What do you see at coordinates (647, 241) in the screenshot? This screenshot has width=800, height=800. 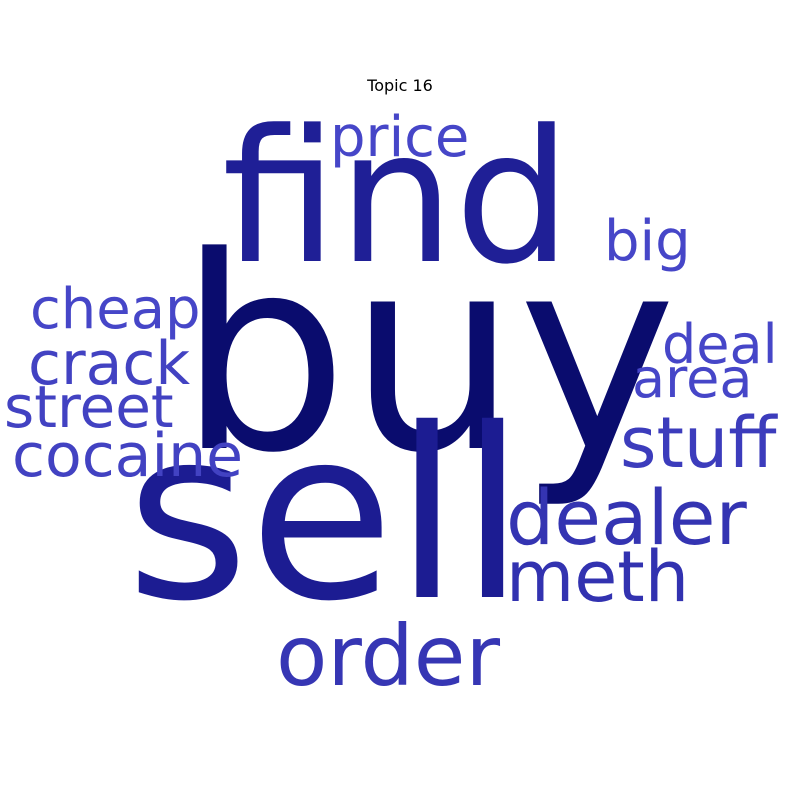 I see `word-big: big` at bounding box center [647, 241].